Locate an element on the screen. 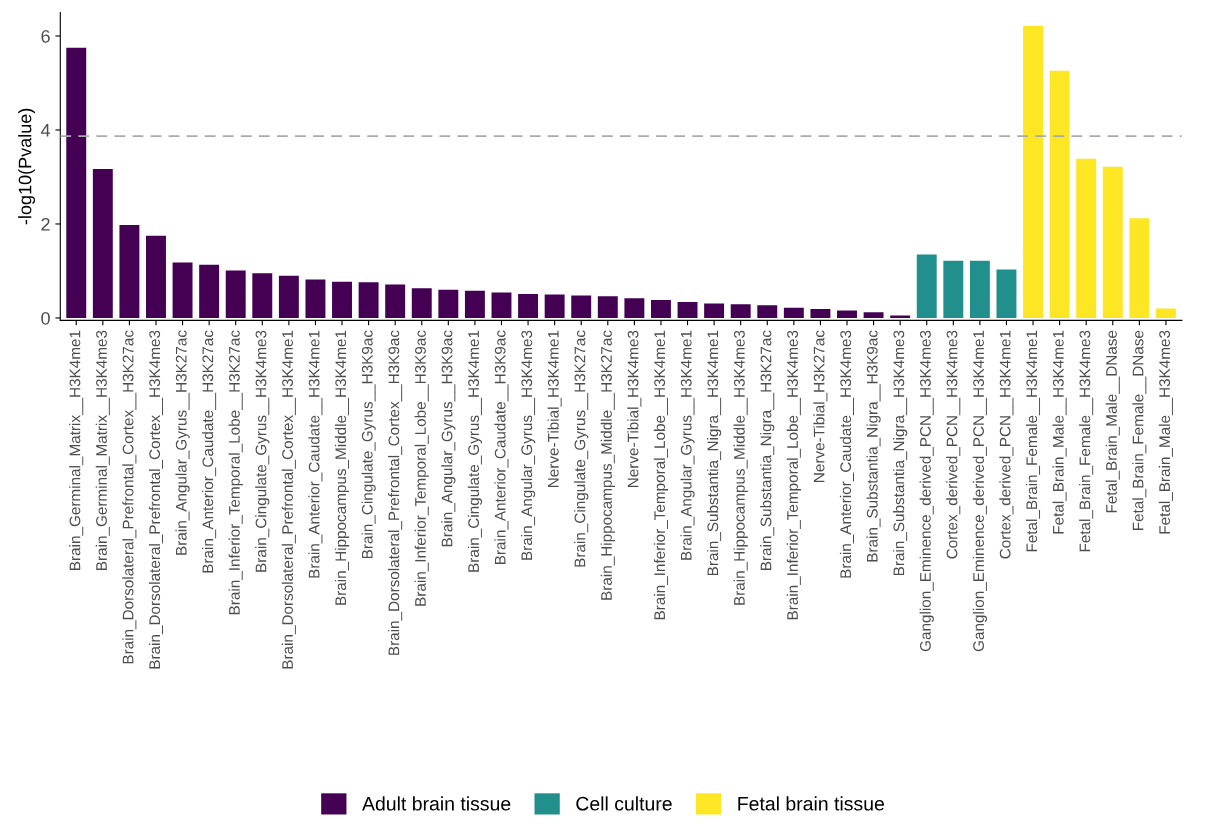 The height and width of the screenshot is (832, 1206). x-tick-label: Brain_Germinal_Matrix__H3K4me1 is located at coordinates (76, 450).